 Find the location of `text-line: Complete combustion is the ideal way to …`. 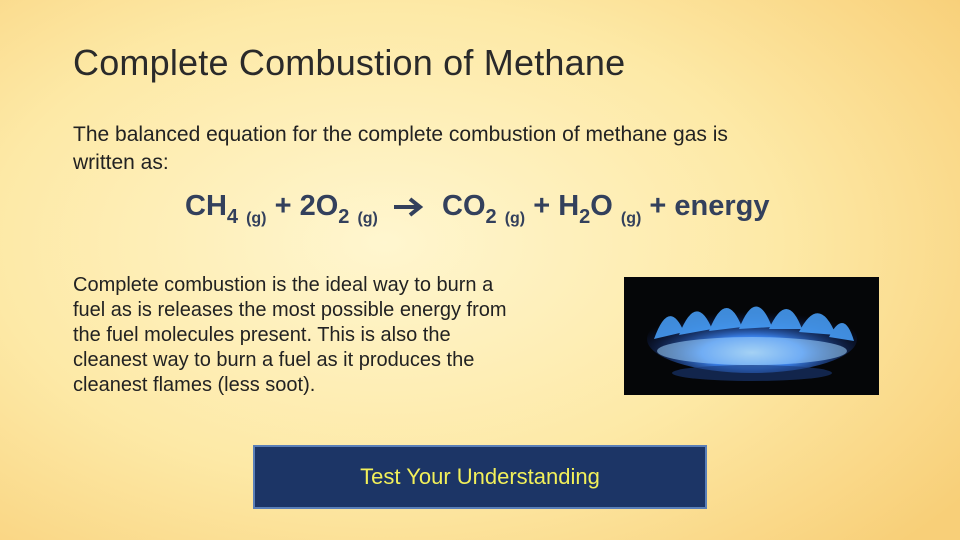

text-line: Complete combustion is the ideal way to … is located at coordinates (283, 285).